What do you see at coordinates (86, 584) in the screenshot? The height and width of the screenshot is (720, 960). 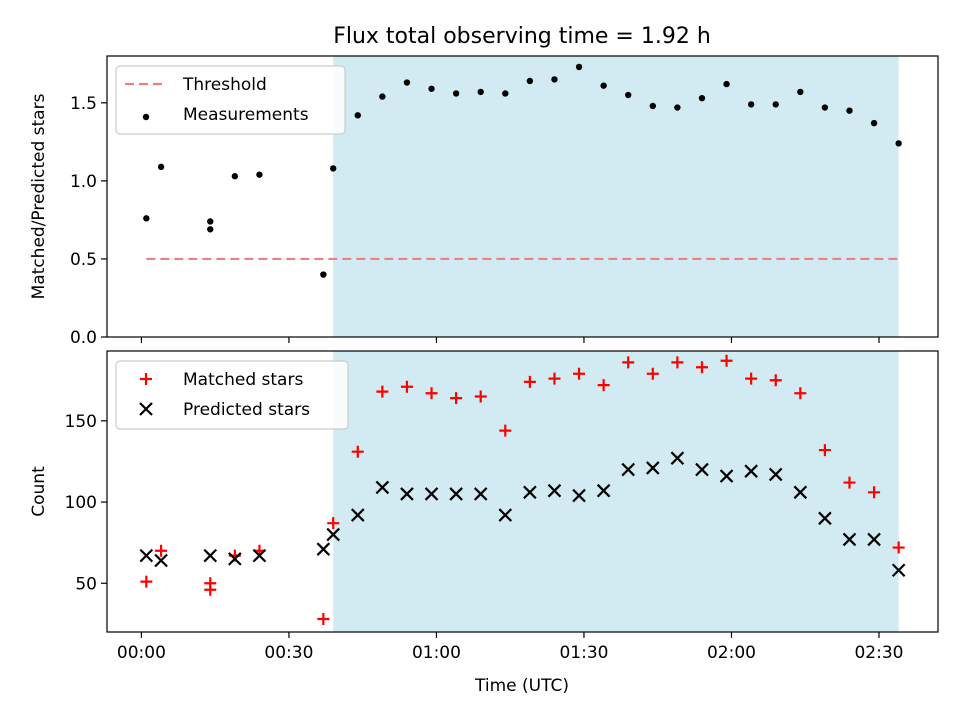 I see `y-tick-label: 50` at bounding box center [86, 584].